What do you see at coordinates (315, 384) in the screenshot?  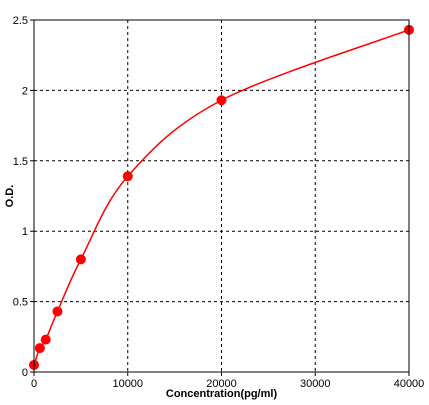 I see `x-tick-label: 30000` at bounding box center [315, 384].